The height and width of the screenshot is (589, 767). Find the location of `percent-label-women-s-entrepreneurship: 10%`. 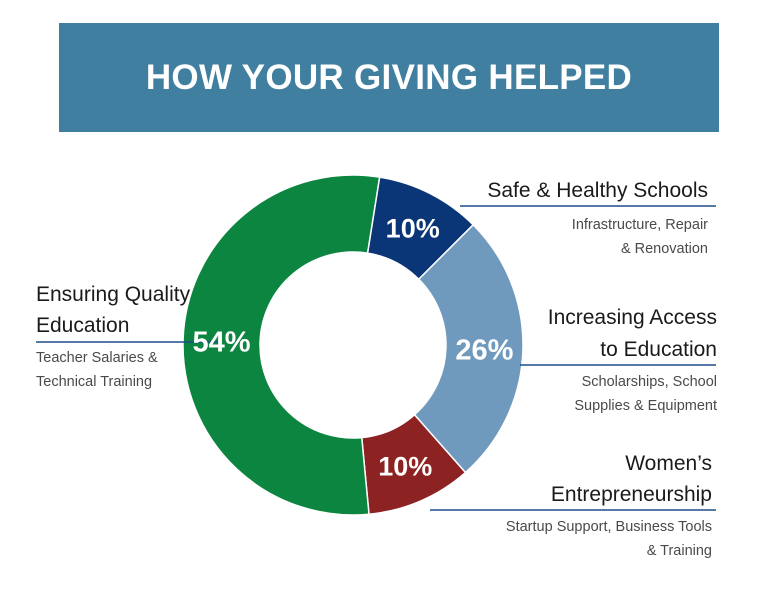

percent-label-women-s-entrepreneurship: 10% is located at coordinates (405, 466).